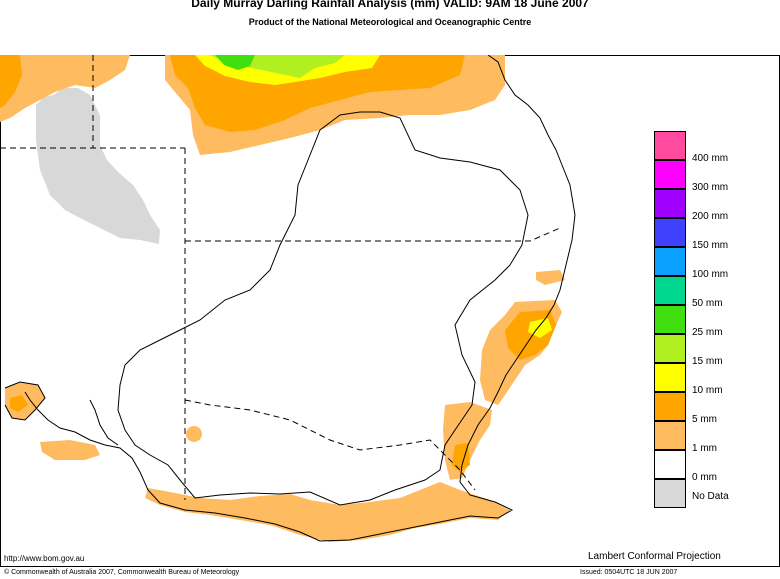  I want to click on legend-label: 15 mm, so click(707, 361).